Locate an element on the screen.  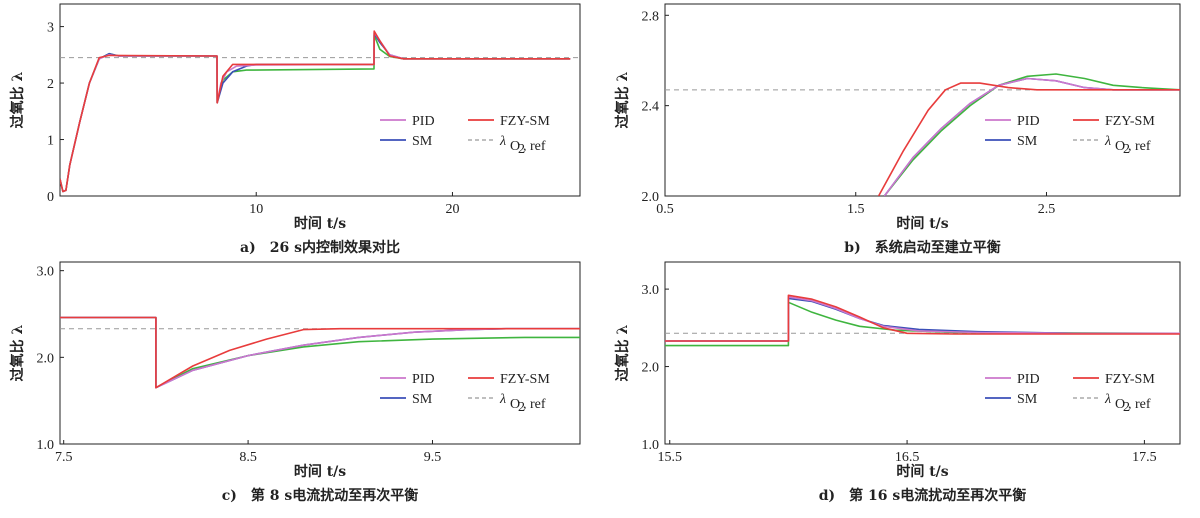
series-line-sm is located at coordinates (315, 112).